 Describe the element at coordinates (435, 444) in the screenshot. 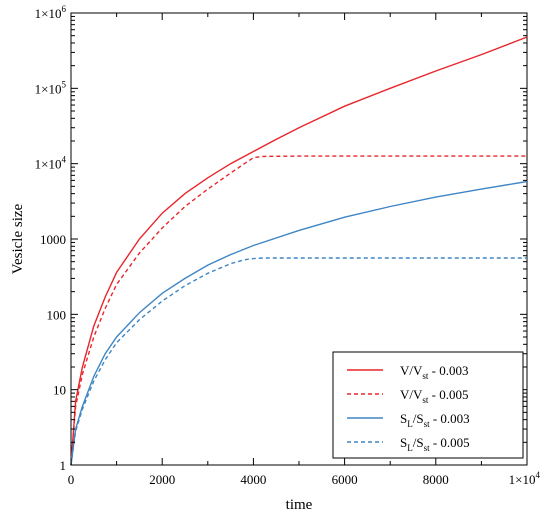

I see `legend-label-4: SL/Sst - 0.005` at that location.